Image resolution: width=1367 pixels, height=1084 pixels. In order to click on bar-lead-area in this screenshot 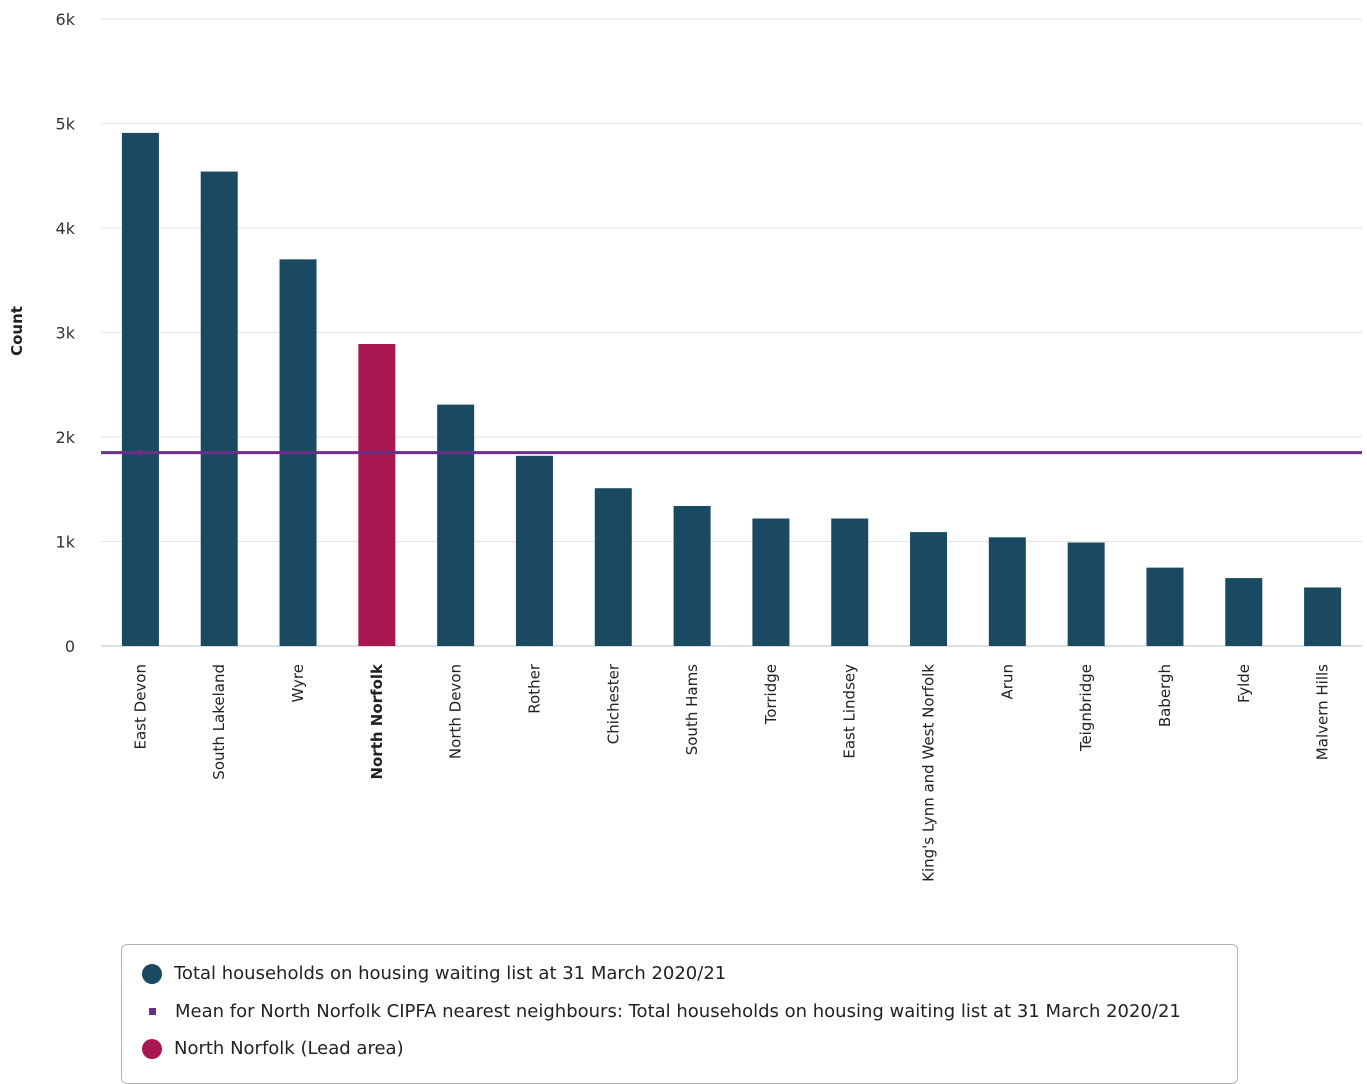, I will do `click(377, 494)`.